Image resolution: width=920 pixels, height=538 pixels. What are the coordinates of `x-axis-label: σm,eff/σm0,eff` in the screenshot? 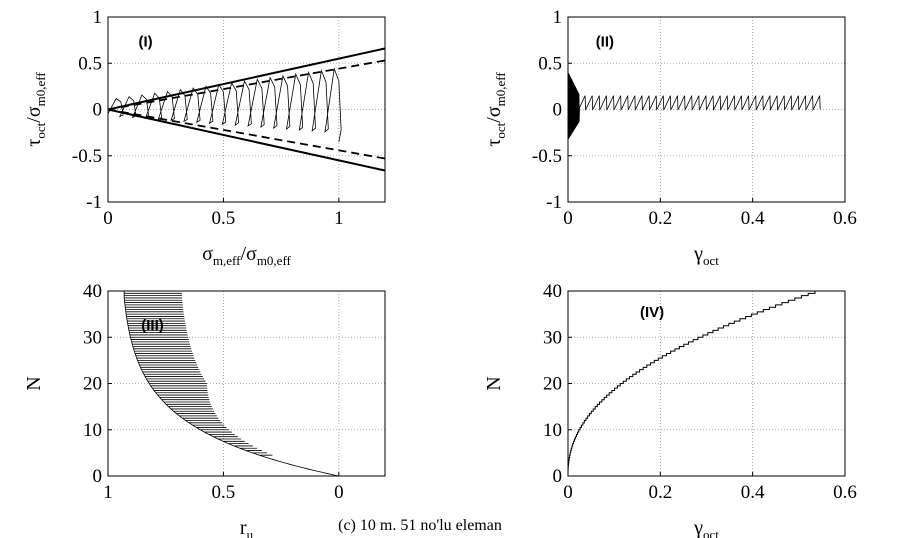 It's located at (246, 255).